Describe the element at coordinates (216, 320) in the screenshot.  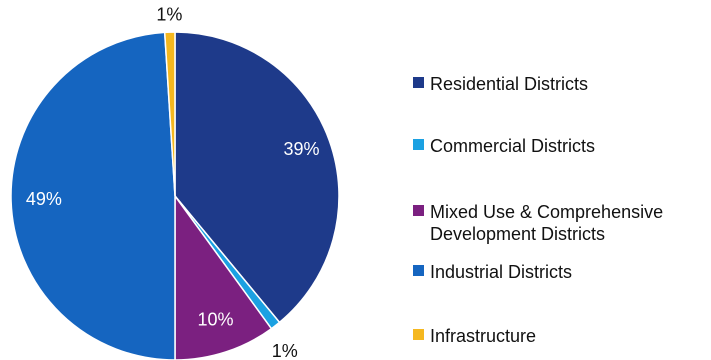
I see `data-label-mixed-use: 10%` at that location.